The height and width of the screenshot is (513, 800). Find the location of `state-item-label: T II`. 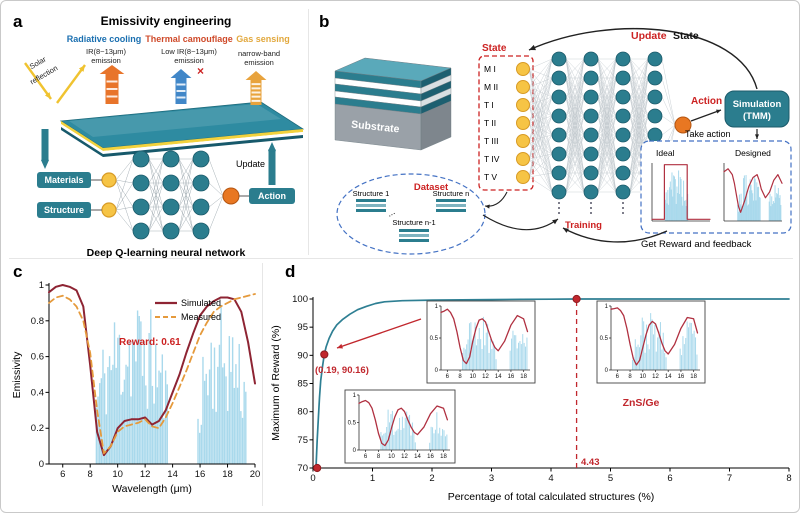

state-item-label: T II is located at coordinates (490, 123).